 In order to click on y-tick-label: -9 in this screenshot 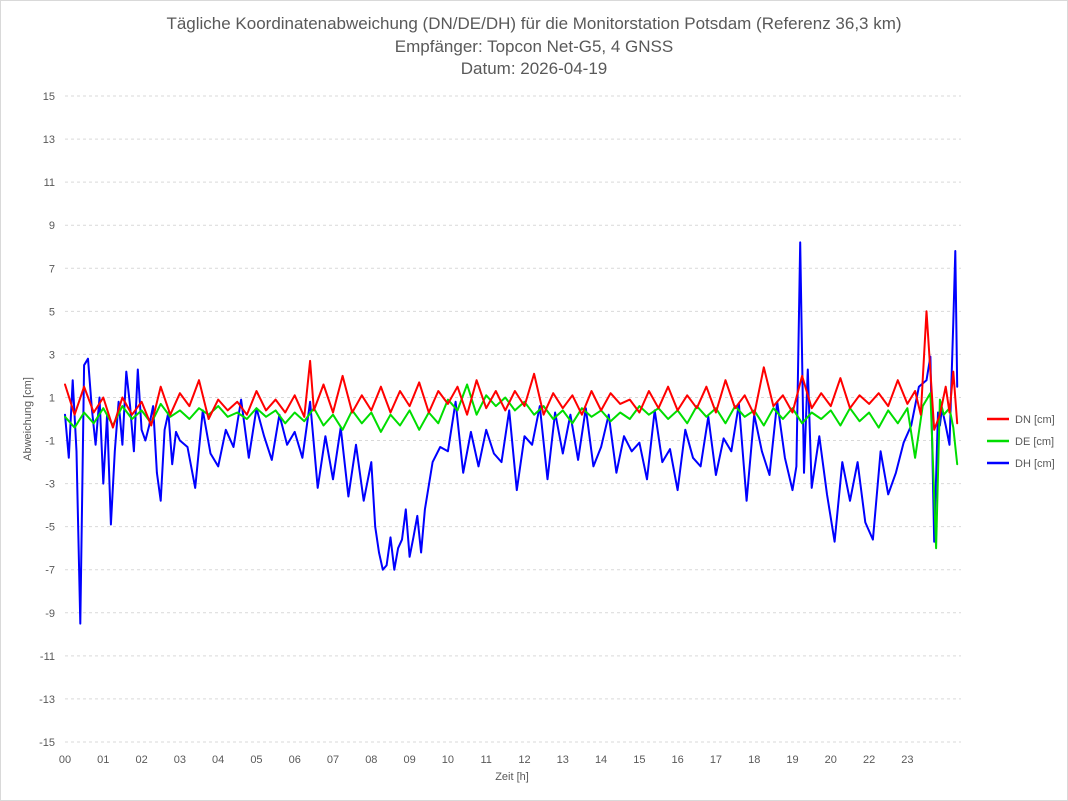, I will do `click(50, 614)`.